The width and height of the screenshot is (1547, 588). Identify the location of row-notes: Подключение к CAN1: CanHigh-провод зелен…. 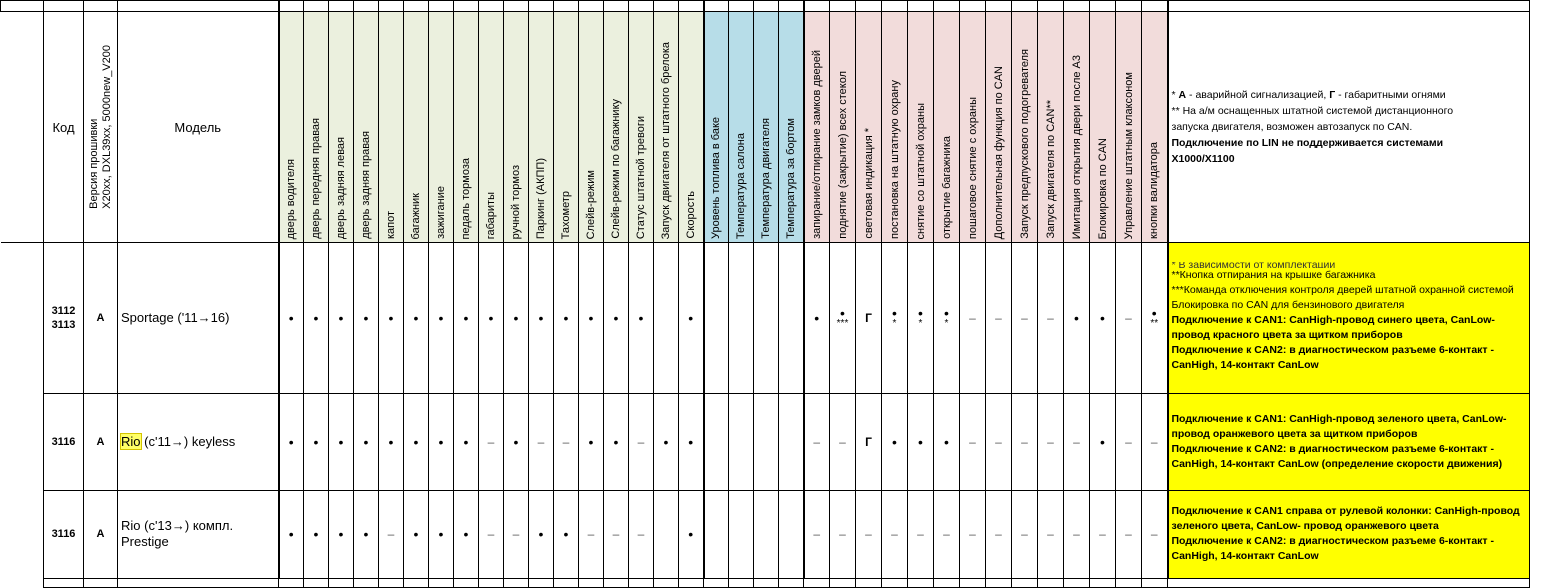
(1348, 441).